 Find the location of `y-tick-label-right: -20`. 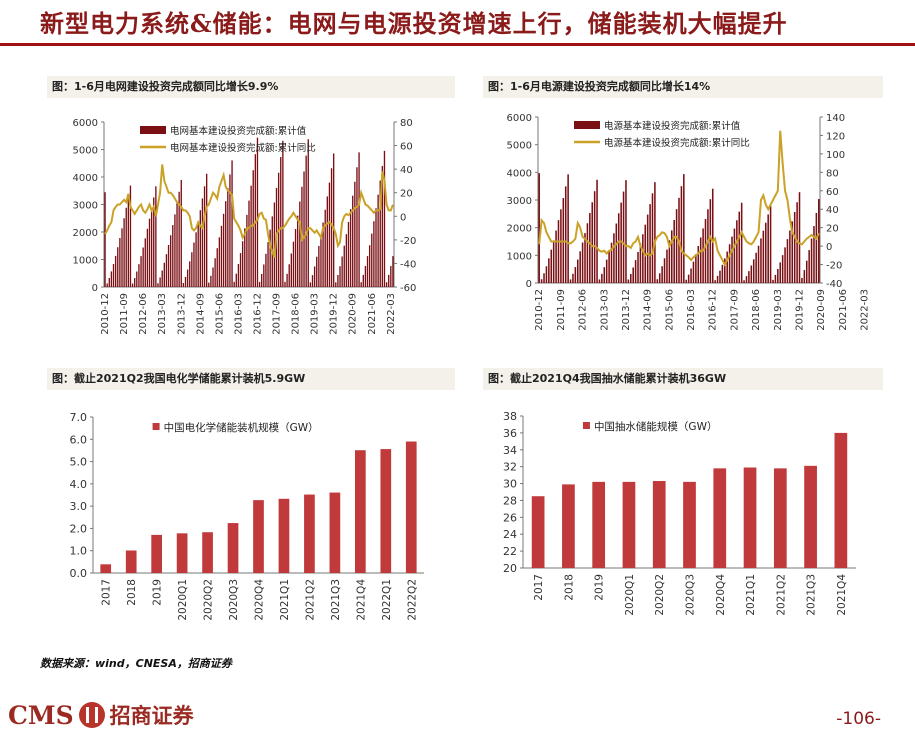

y-tick-label-right: -20 is located at coordinates (834, 266).